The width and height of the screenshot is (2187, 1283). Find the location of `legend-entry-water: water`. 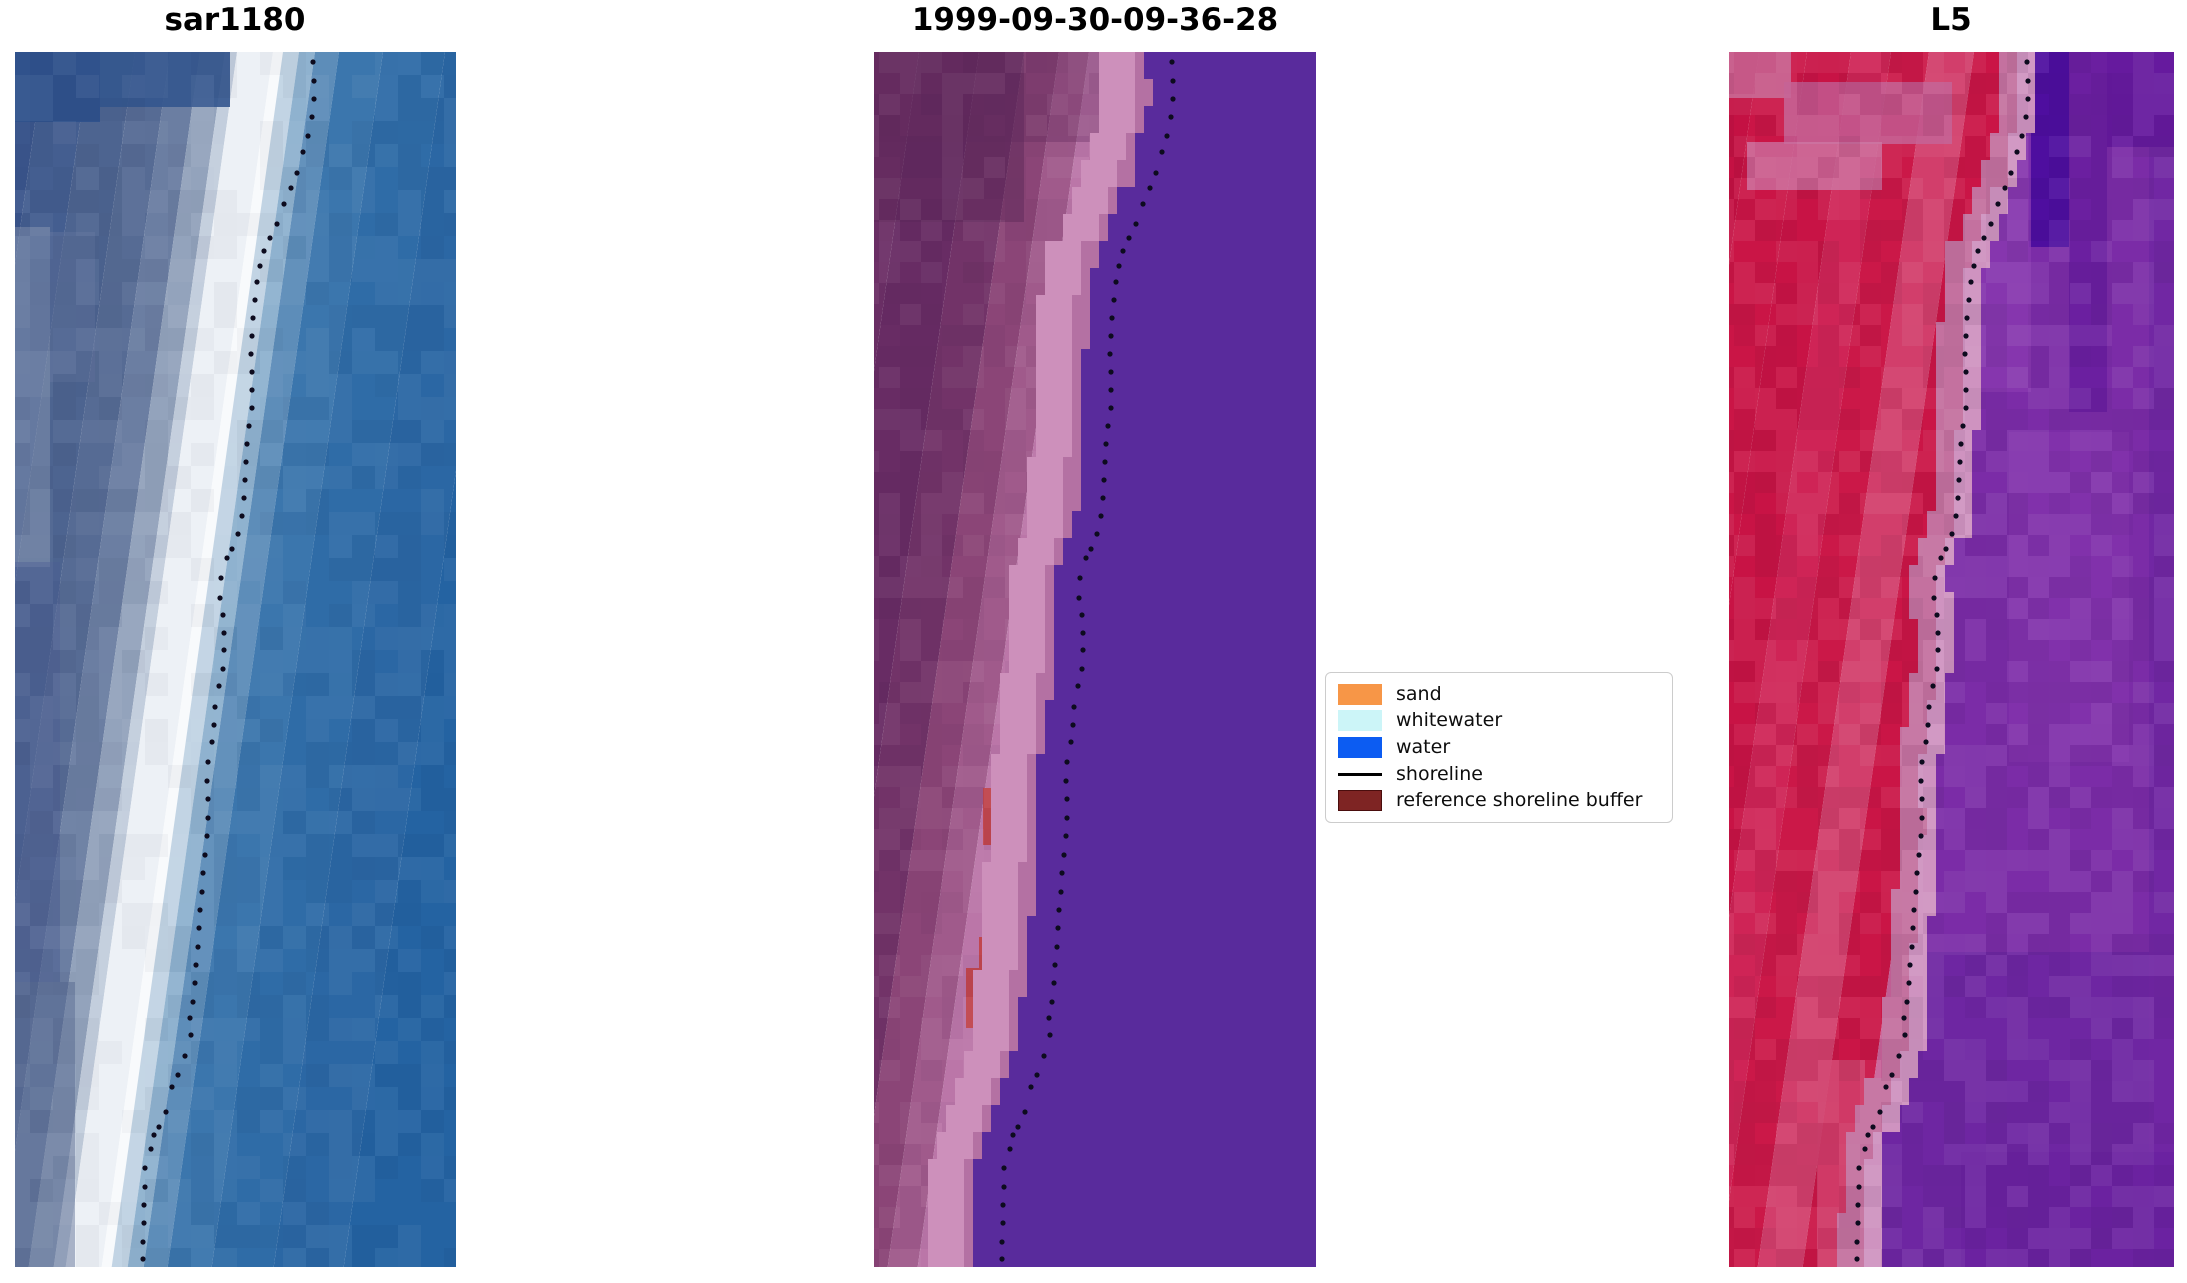

legend-entry-water: water is located at coordinates (1500, 747).